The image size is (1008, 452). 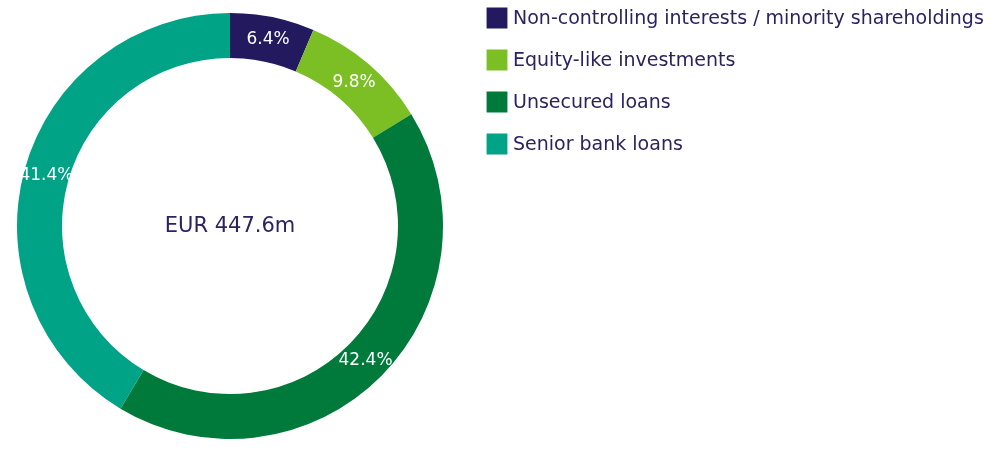 What do you see at coordinates (598, 143) in the screenshot?
I see `legend-label: Senior bank loans` at bounding box center [598, 143].